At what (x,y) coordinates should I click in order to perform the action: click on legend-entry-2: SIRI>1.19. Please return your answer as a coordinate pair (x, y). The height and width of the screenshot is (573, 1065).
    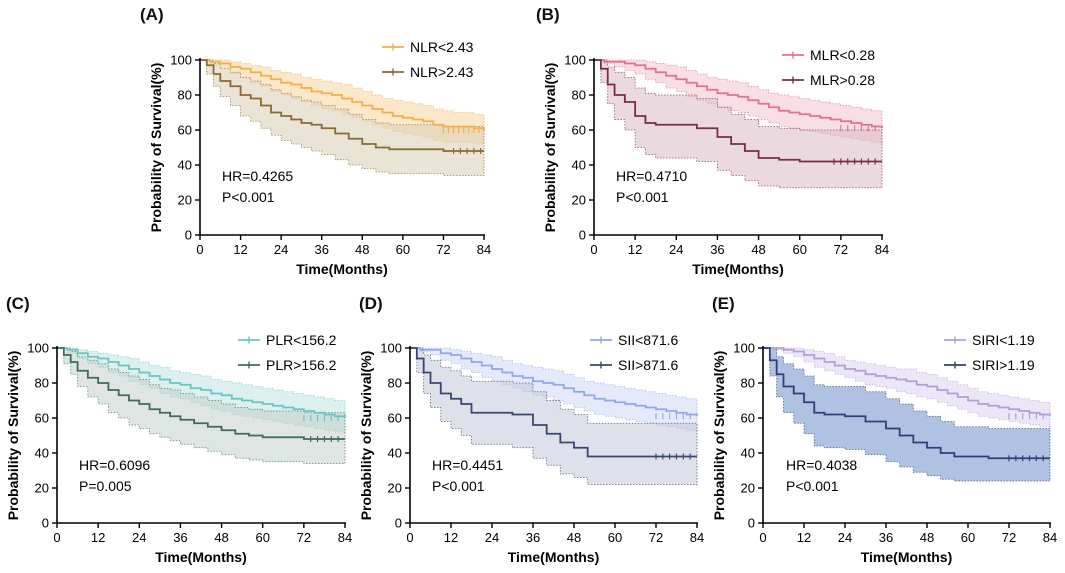
    Looking at the image, I should click on (989, 365).